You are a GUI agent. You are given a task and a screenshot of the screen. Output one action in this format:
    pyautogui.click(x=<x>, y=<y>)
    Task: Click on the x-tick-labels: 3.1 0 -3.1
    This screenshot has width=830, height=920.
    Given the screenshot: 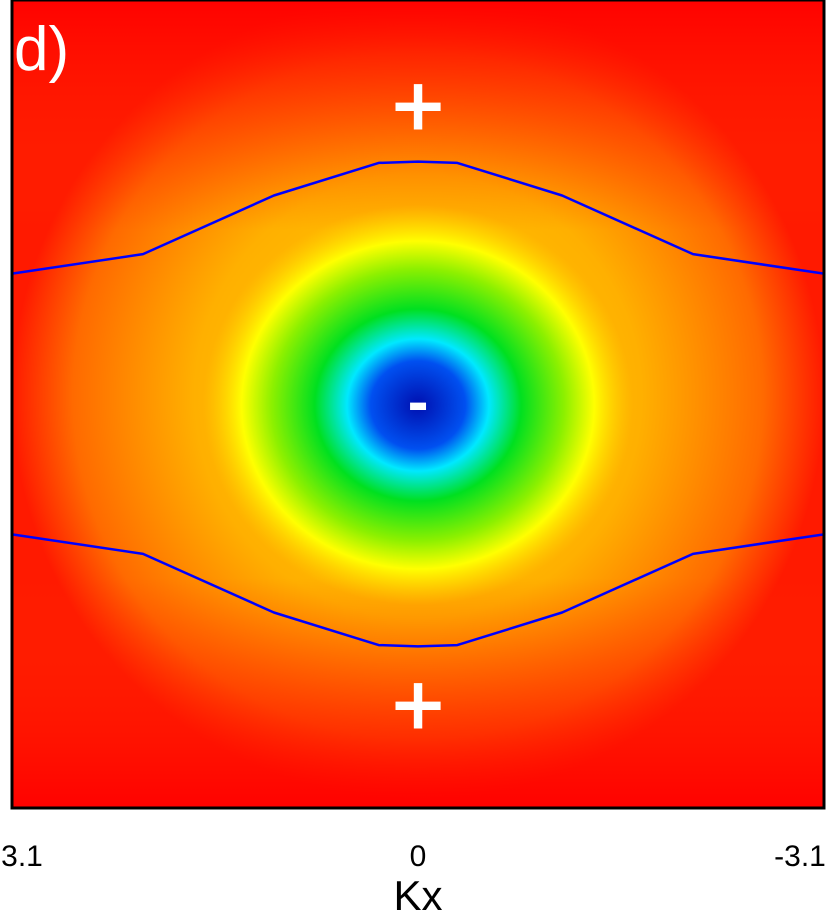 What is the action you would take?
    pyautogui.click(x=413, y=856)
    